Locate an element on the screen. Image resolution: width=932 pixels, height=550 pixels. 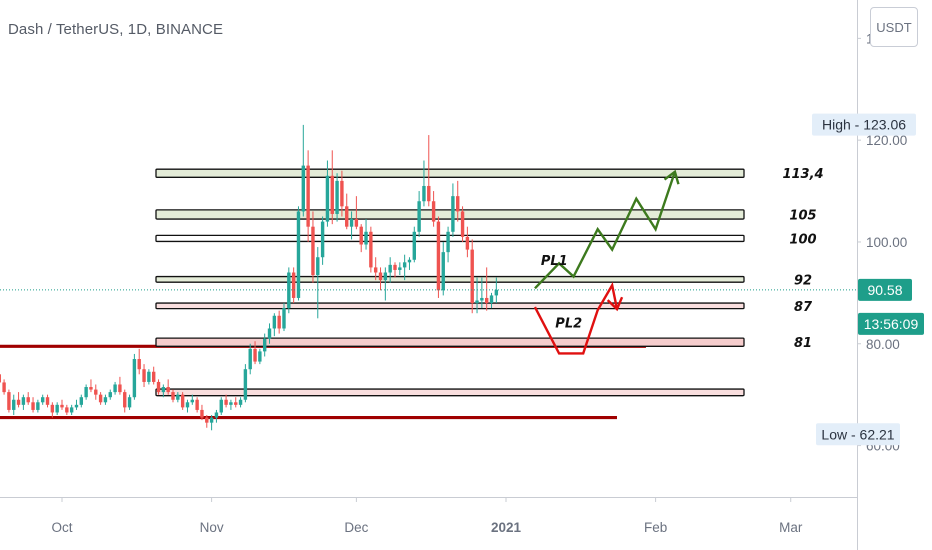
low-price-tag: Low - 62.21 is located at coordinates (857, 434).